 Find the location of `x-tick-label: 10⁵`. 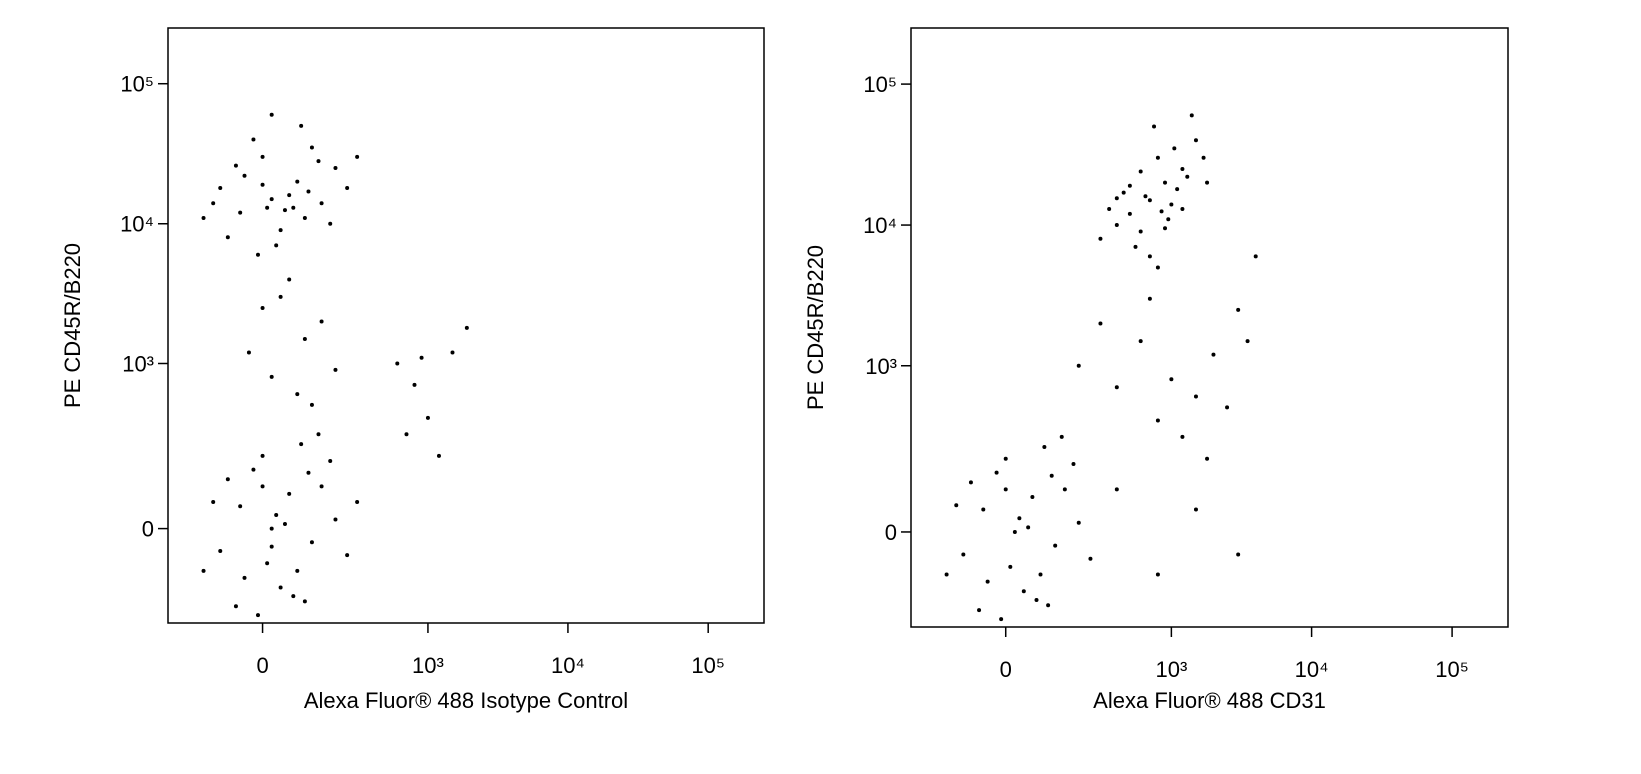

x-tick-label: 10⁵ is located at coordinates (708, 665).